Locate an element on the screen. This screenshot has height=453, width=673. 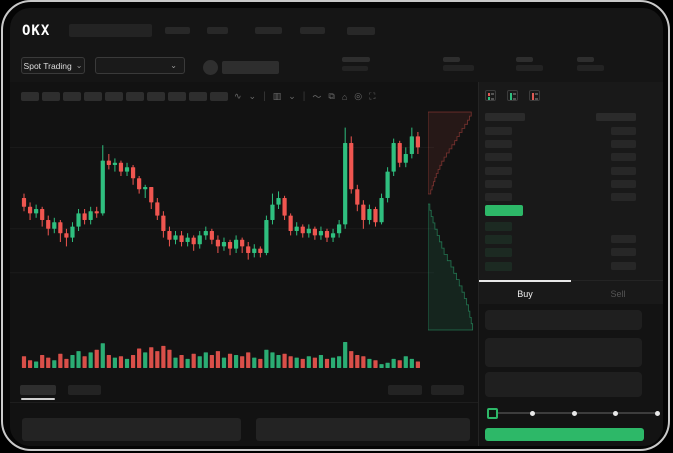
price-input-placeholder is located at coordinates (563, 320).